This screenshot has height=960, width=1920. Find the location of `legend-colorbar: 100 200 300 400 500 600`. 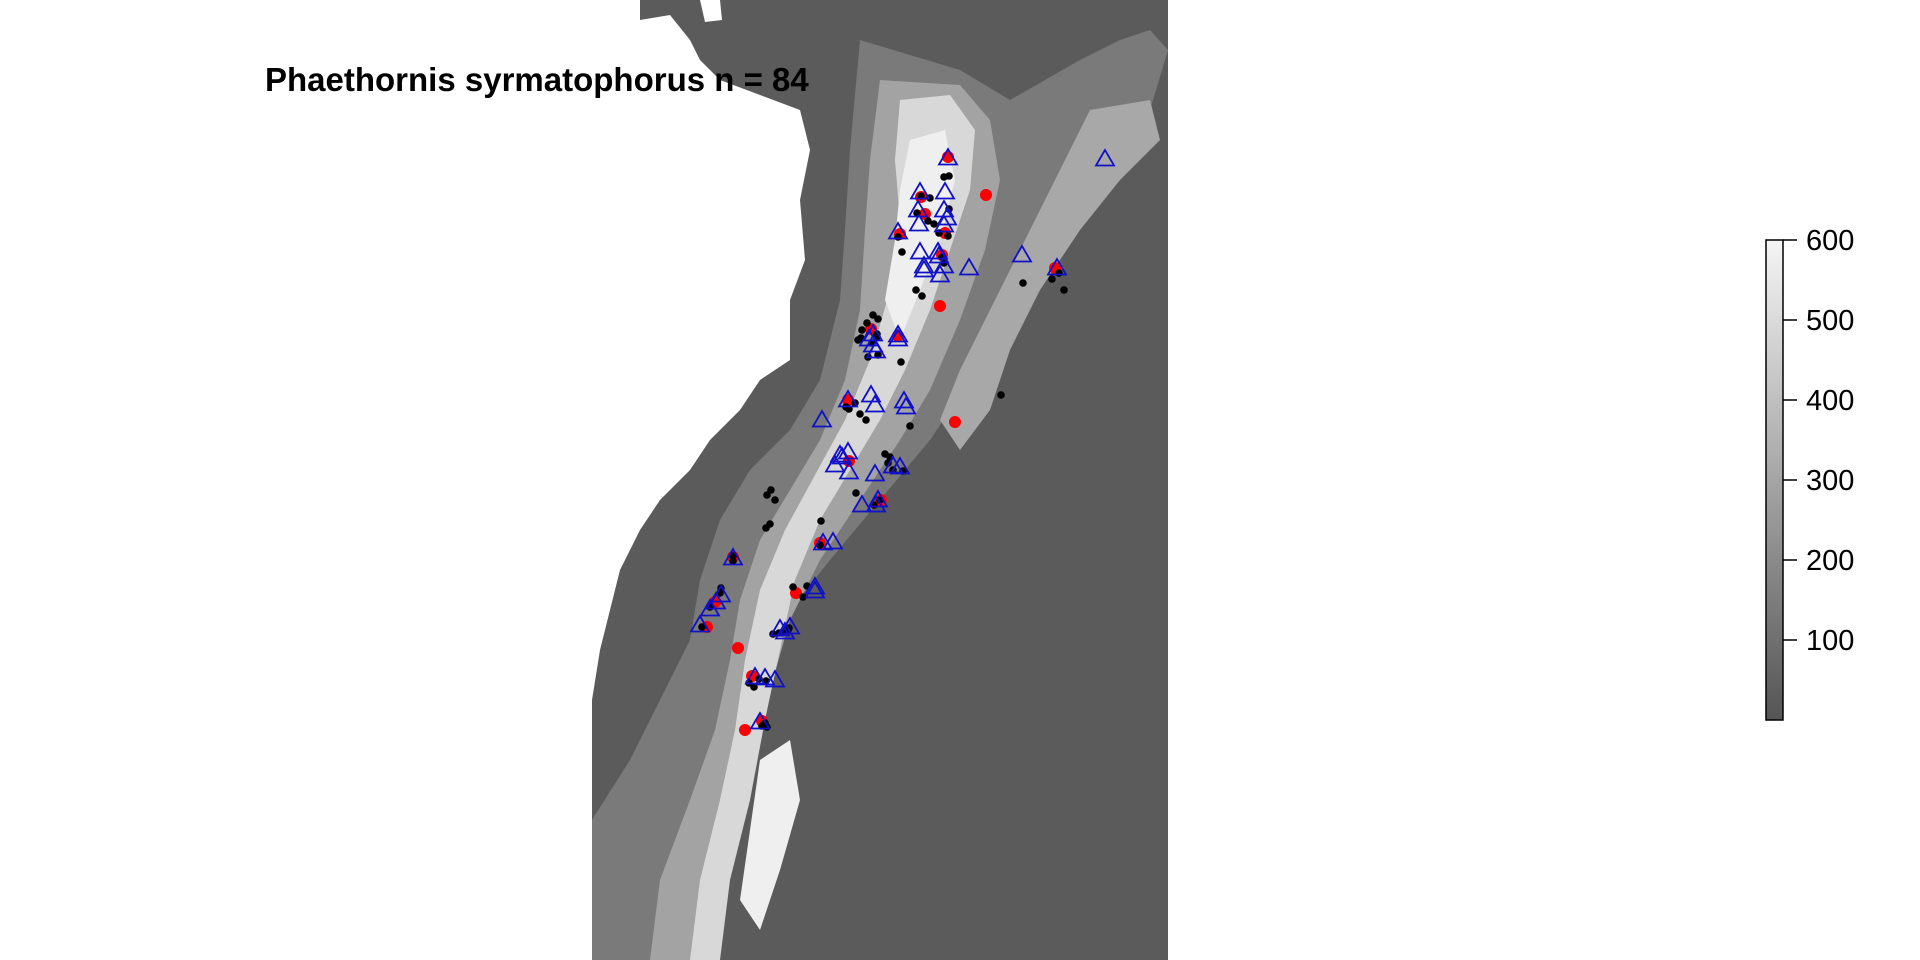

legend-colorbar: 100 200 300 400 500 600 is located at coordinates (1809, 473).